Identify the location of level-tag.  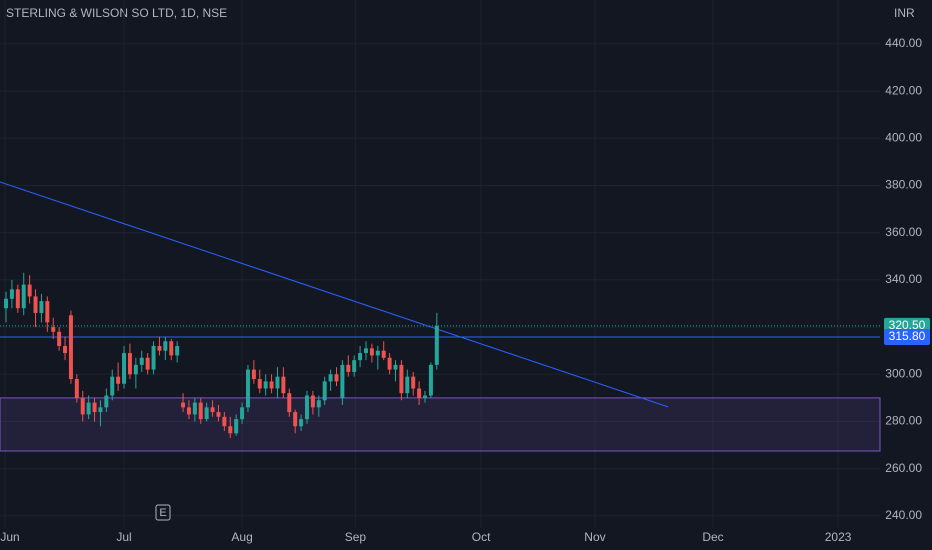
(907, 337).